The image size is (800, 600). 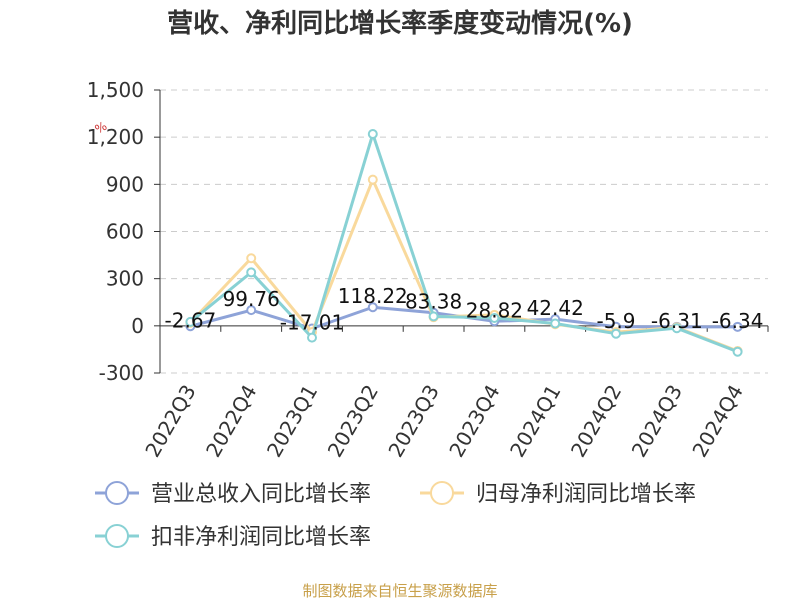 What do you see at coordinates (261, 494) in the screenshot?
I see `legend-label-1: 营业总收入同比增长率` at bounding box center [261, 494].